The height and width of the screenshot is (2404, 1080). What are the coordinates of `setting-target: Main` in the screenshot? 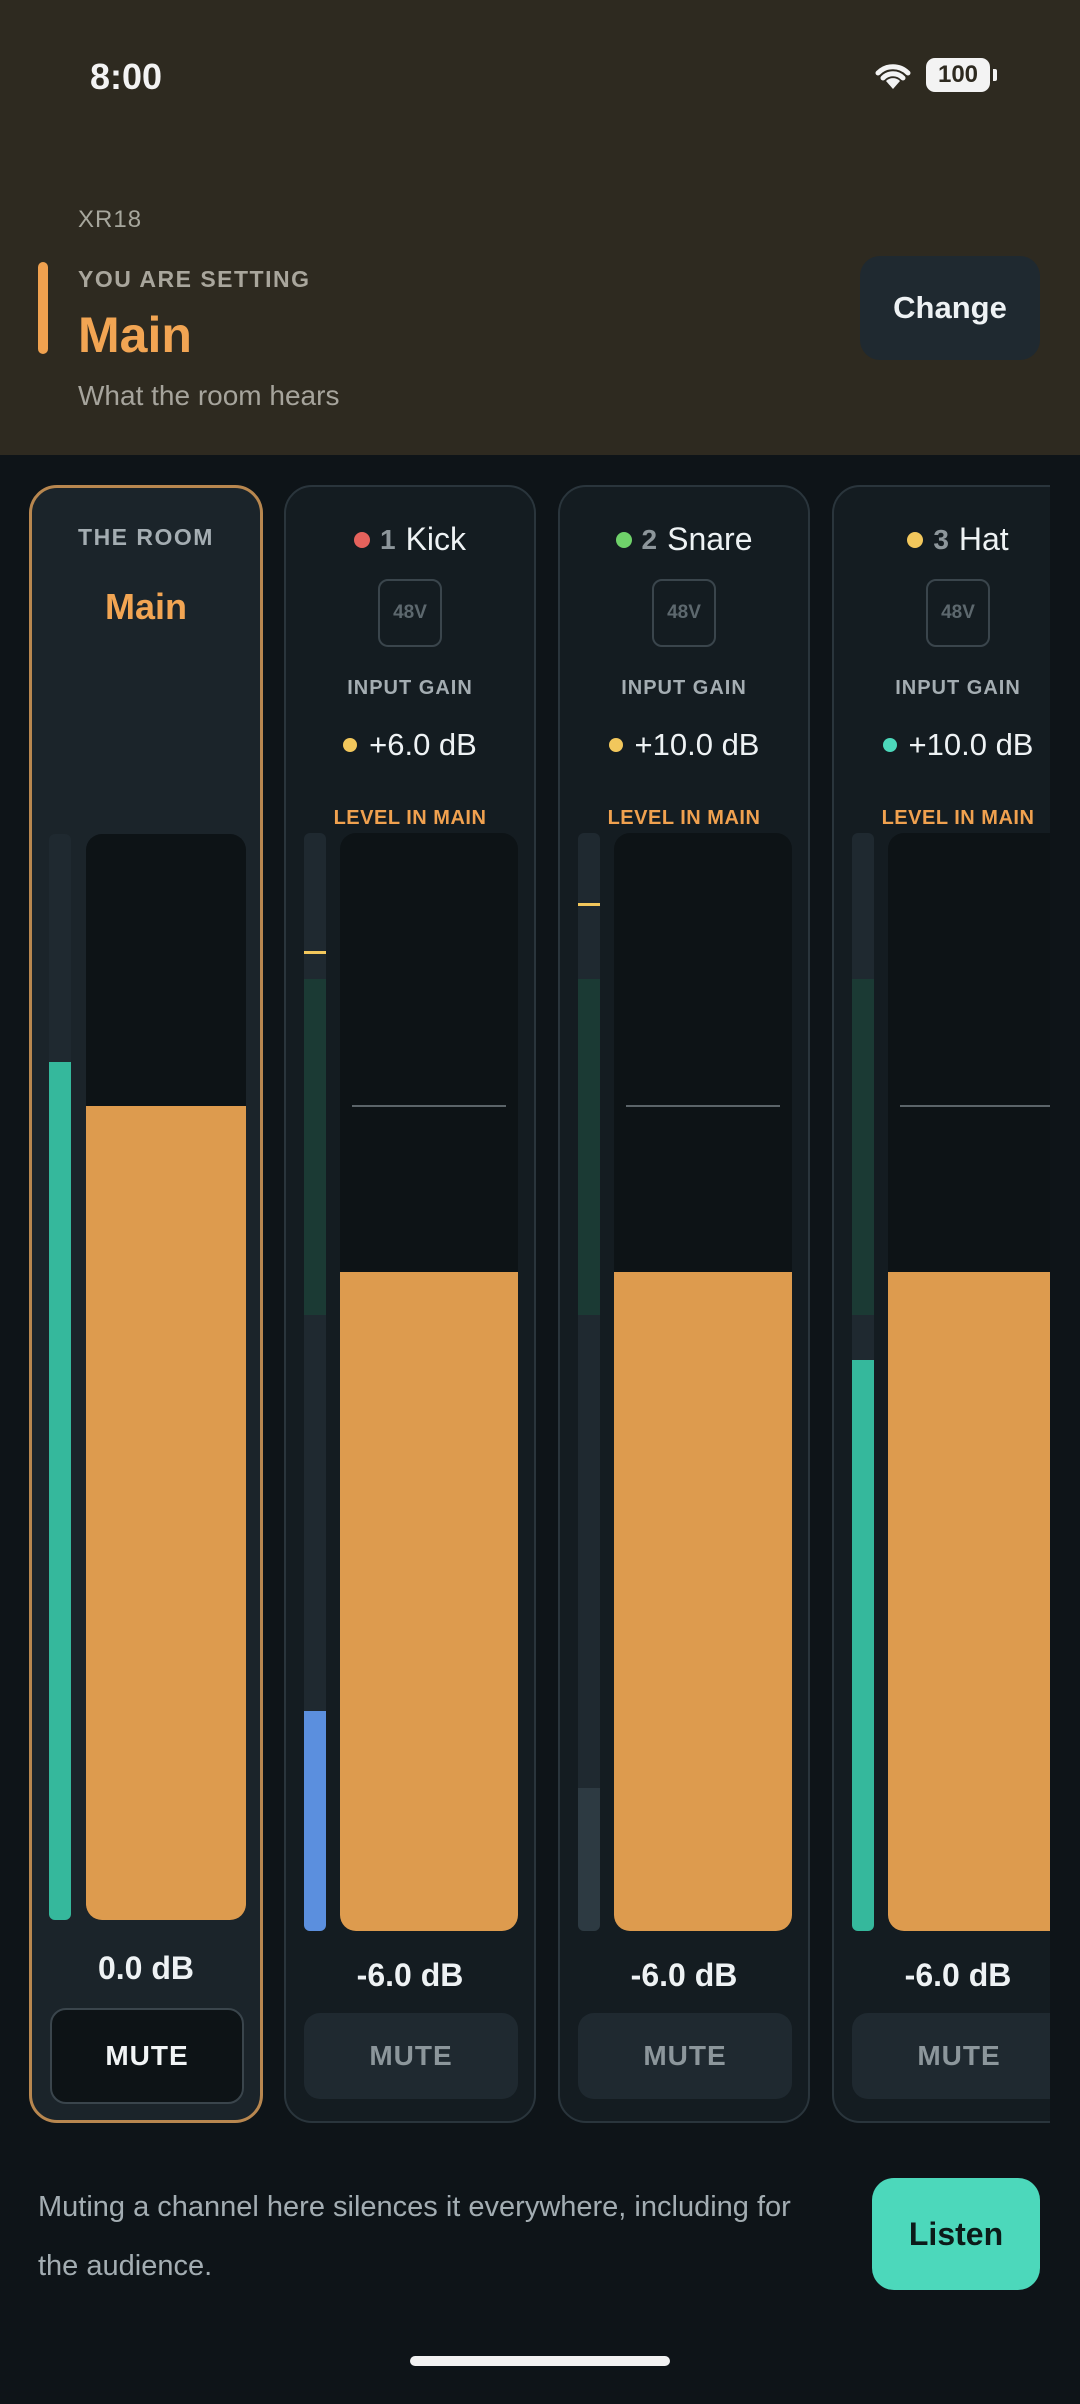 It's located at (135, 335).